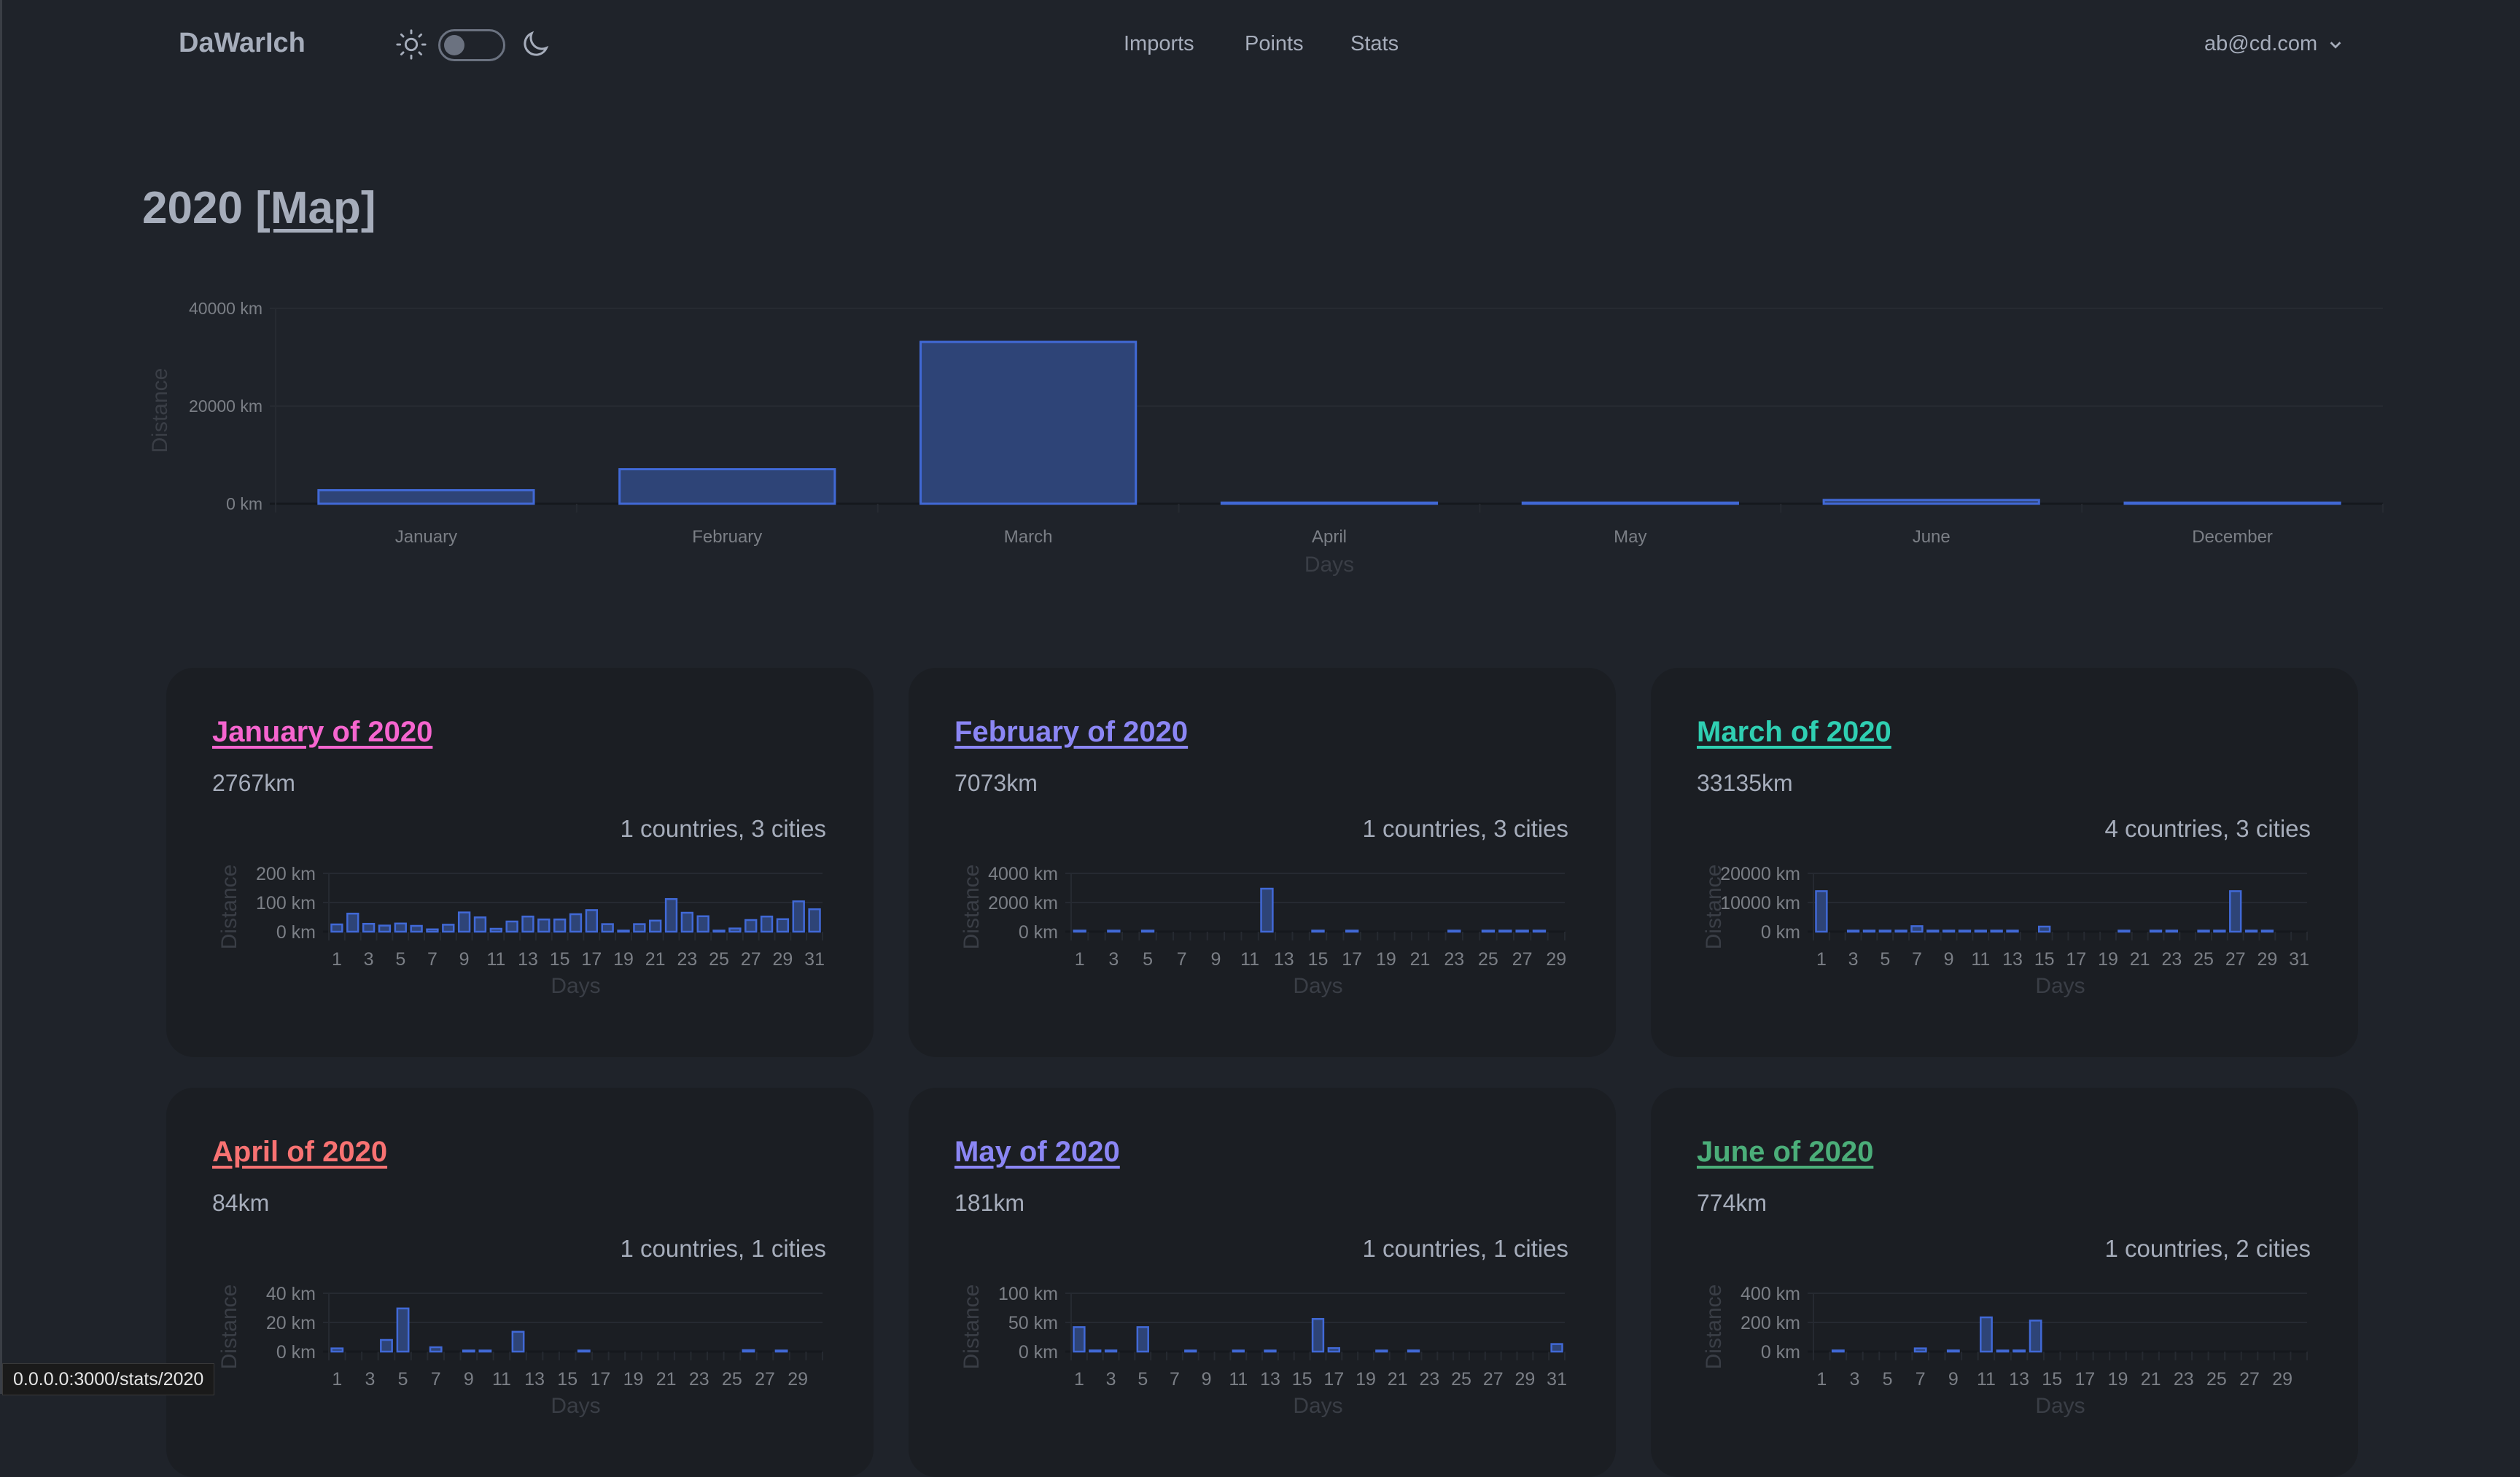  What do you see at coordinates (1932, 537) in the screenshot?
I see `x-tick-label: June` at bounding box center [1932, 537].